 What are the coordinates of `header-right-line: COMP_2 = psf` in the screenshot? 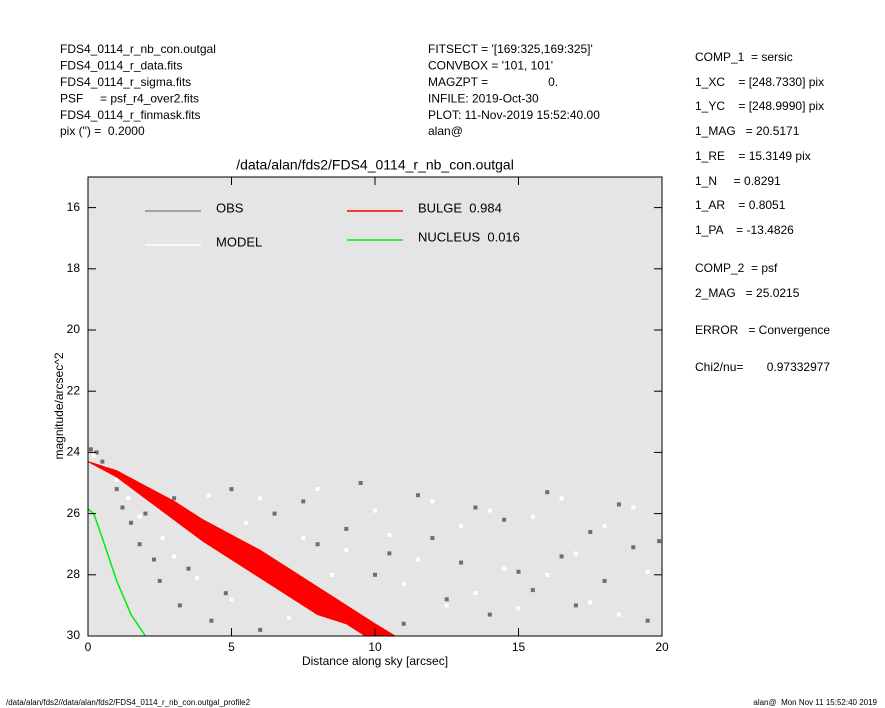 It's located at (736, 268).